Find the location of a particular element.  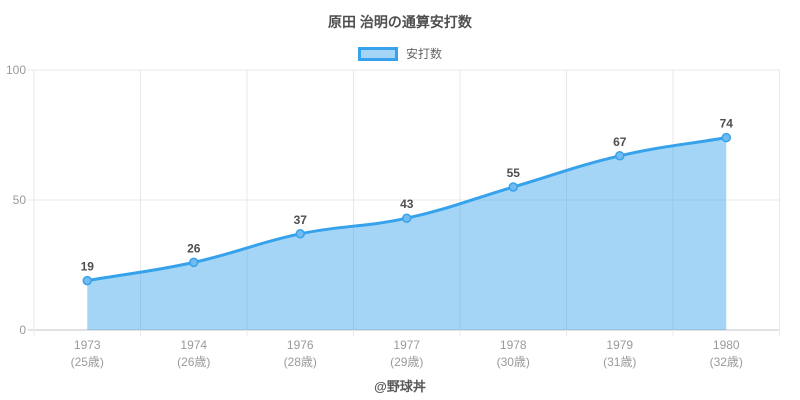

x-tick-year: 1974 is located at coordinates (193, 345).